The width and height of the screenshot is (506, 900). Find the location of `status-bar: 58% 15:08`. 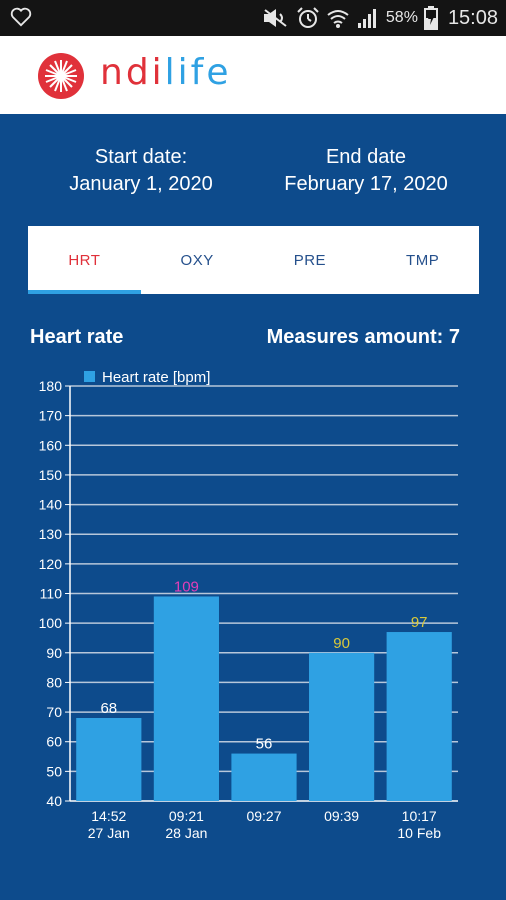

status-bar: 58% 15:08 is located at coordinates (253, 18).